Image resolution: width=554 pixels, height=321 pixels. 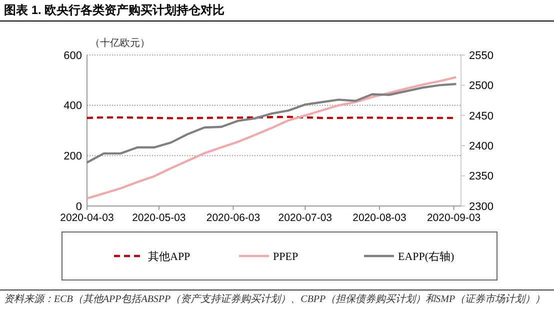 I want to click on x-tick-label: 2020-09-03, so click(x=453, y=218).